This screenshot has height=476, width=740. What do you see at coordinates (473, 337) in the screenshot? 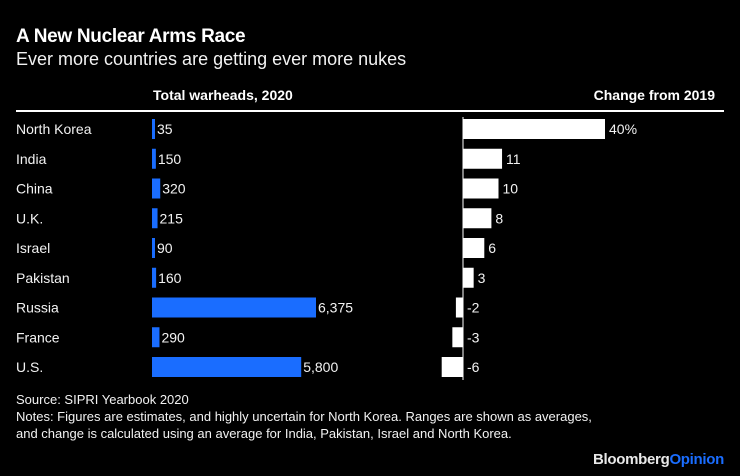
I see `change-value-label: -3` at bounding box center [473, 337].